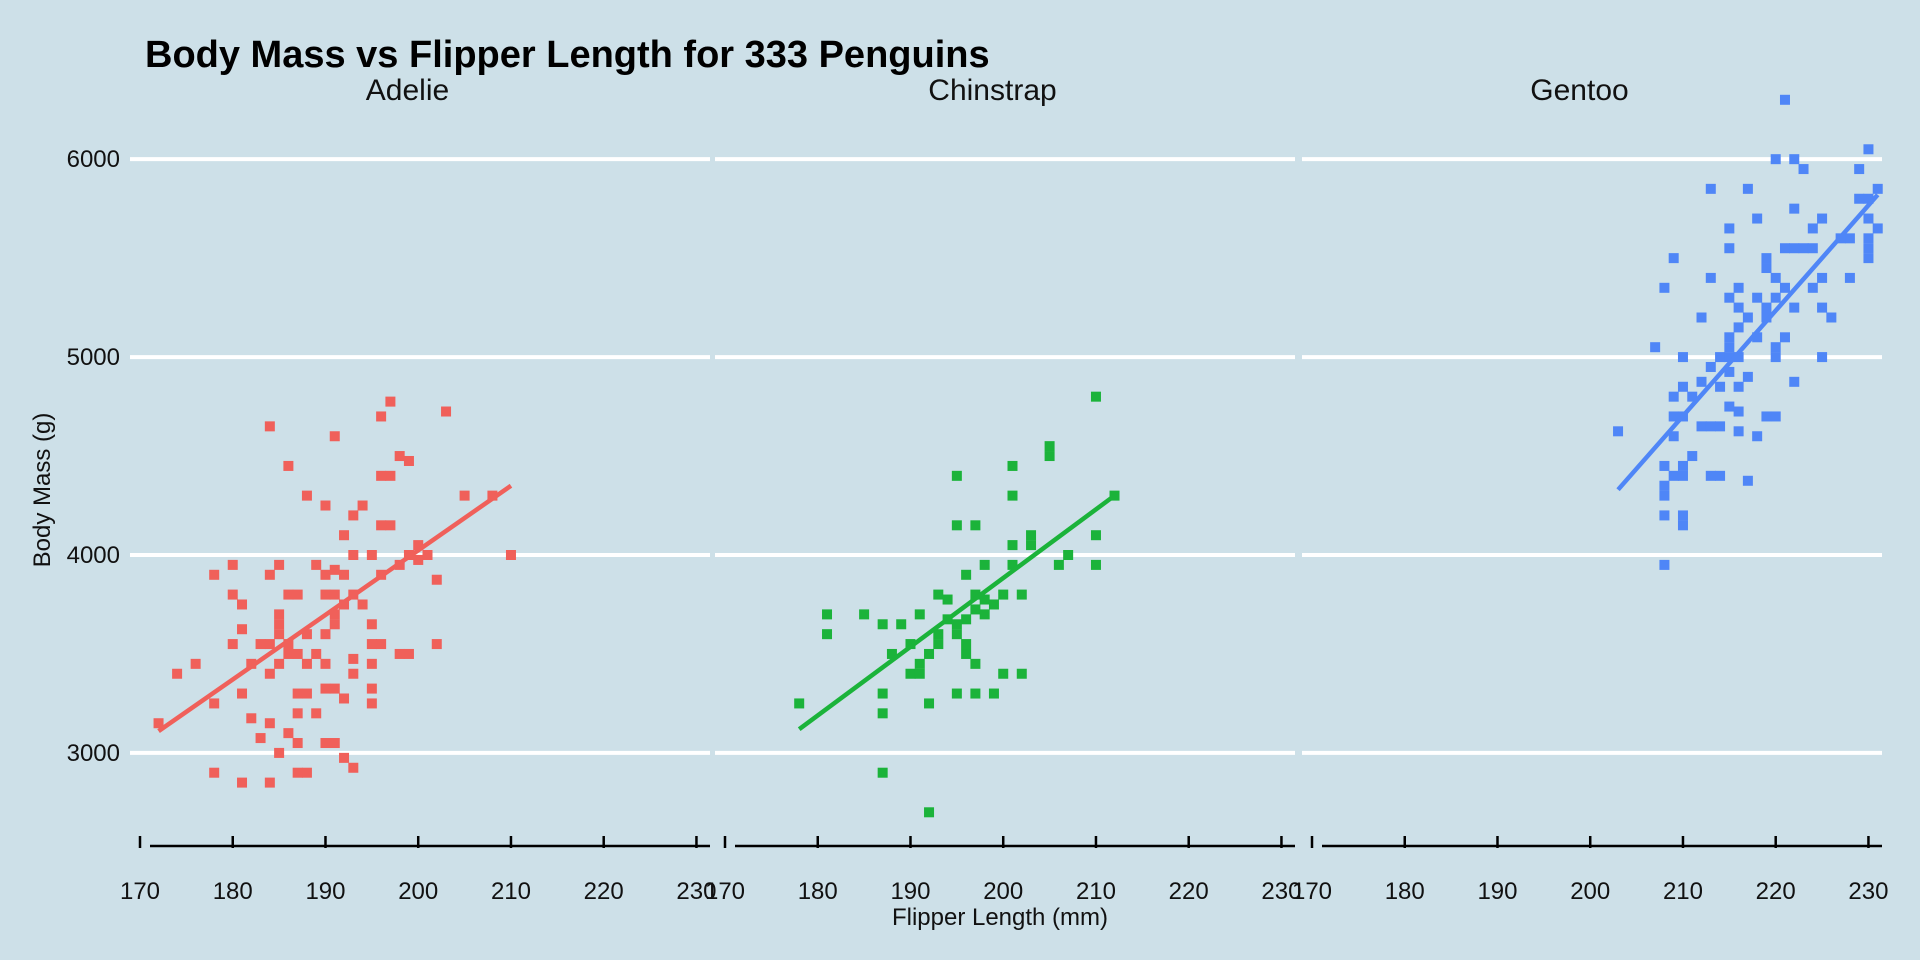  I want to click on trend-line, so click(1748, 342).